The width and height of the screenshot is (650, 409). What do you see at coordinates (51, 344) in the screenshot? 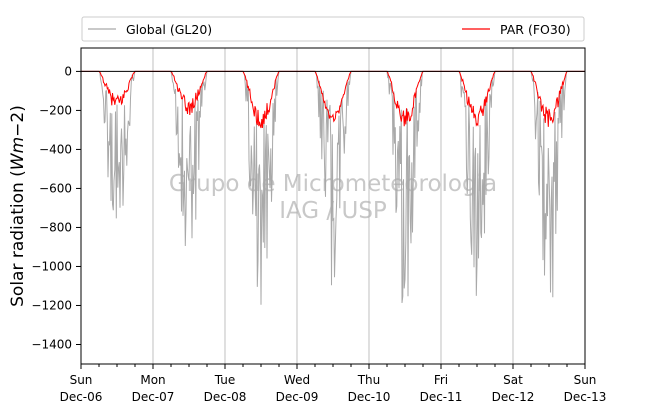
I see `y-tick-label: −1400` at bounding box center [51, 344].